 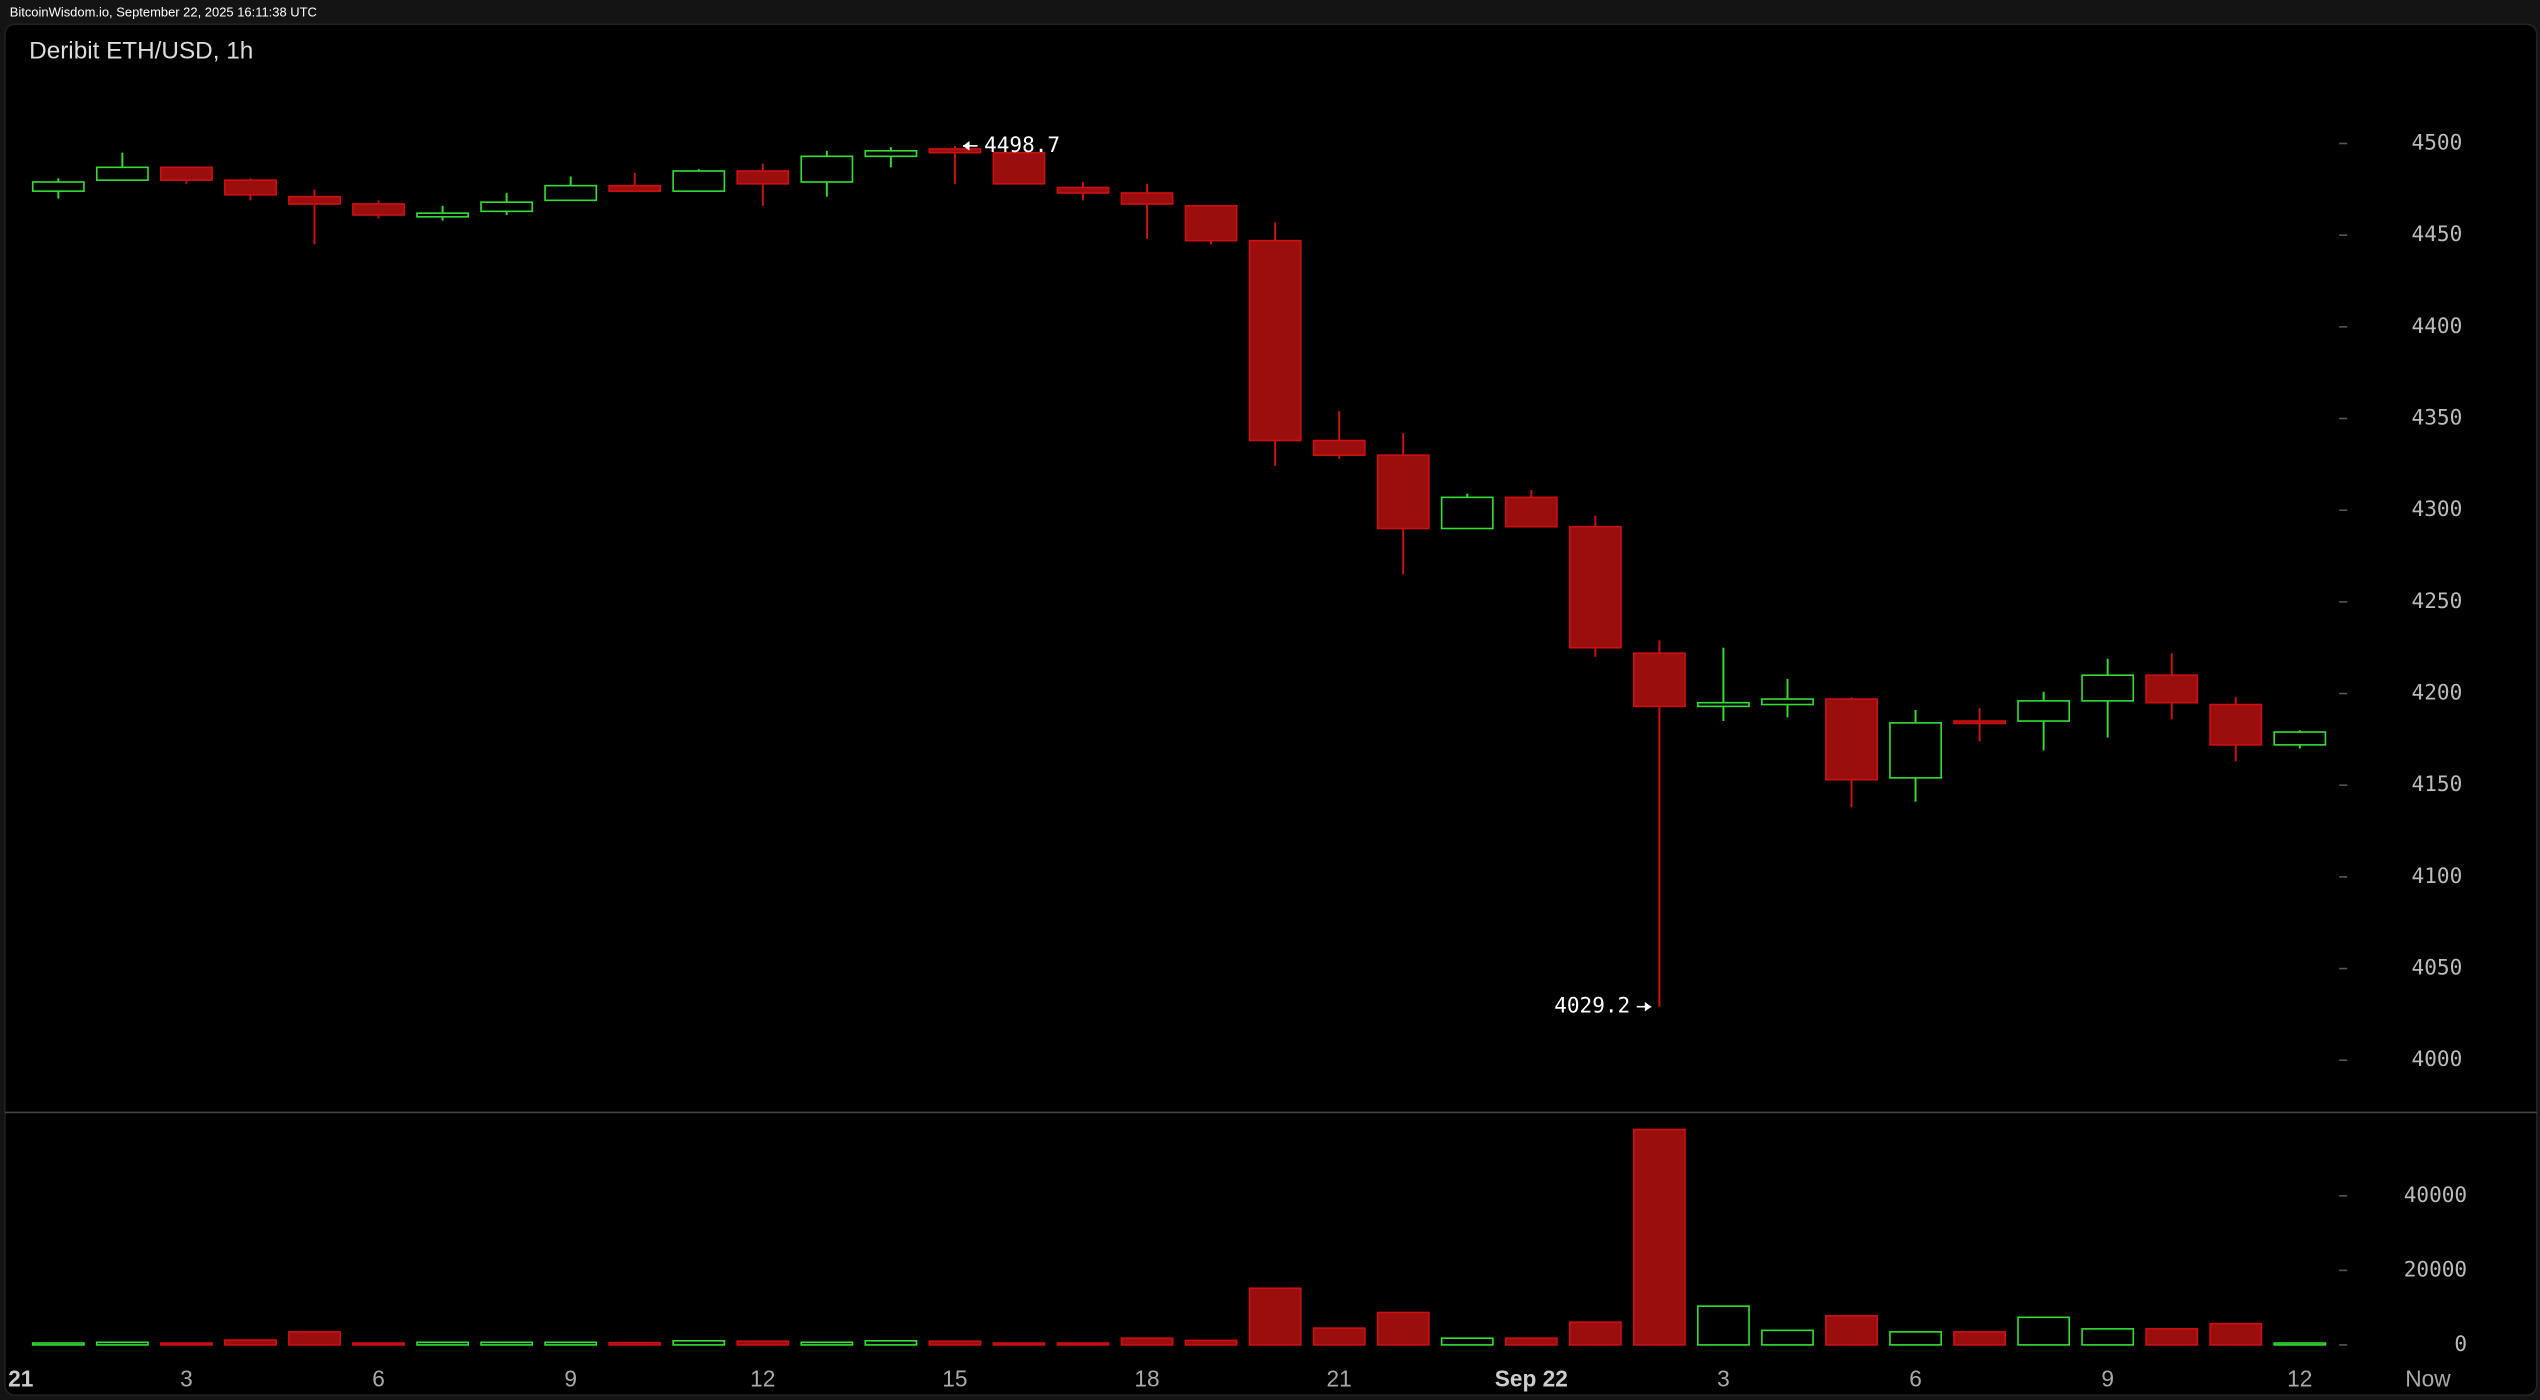 I want to click on volume-y-tick-label: 0, so click(x=2460, y=1343).